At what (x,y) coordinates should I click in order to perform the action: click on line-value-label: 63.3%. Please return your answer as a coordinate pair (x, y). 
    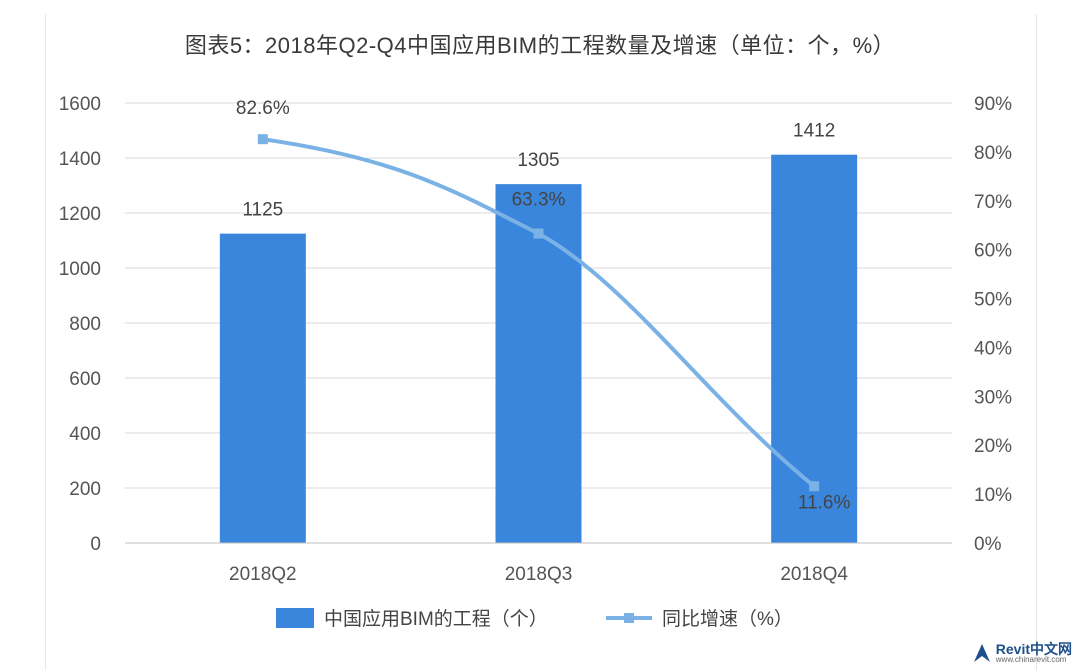
    Looking at the image, I should click on (539, 200).